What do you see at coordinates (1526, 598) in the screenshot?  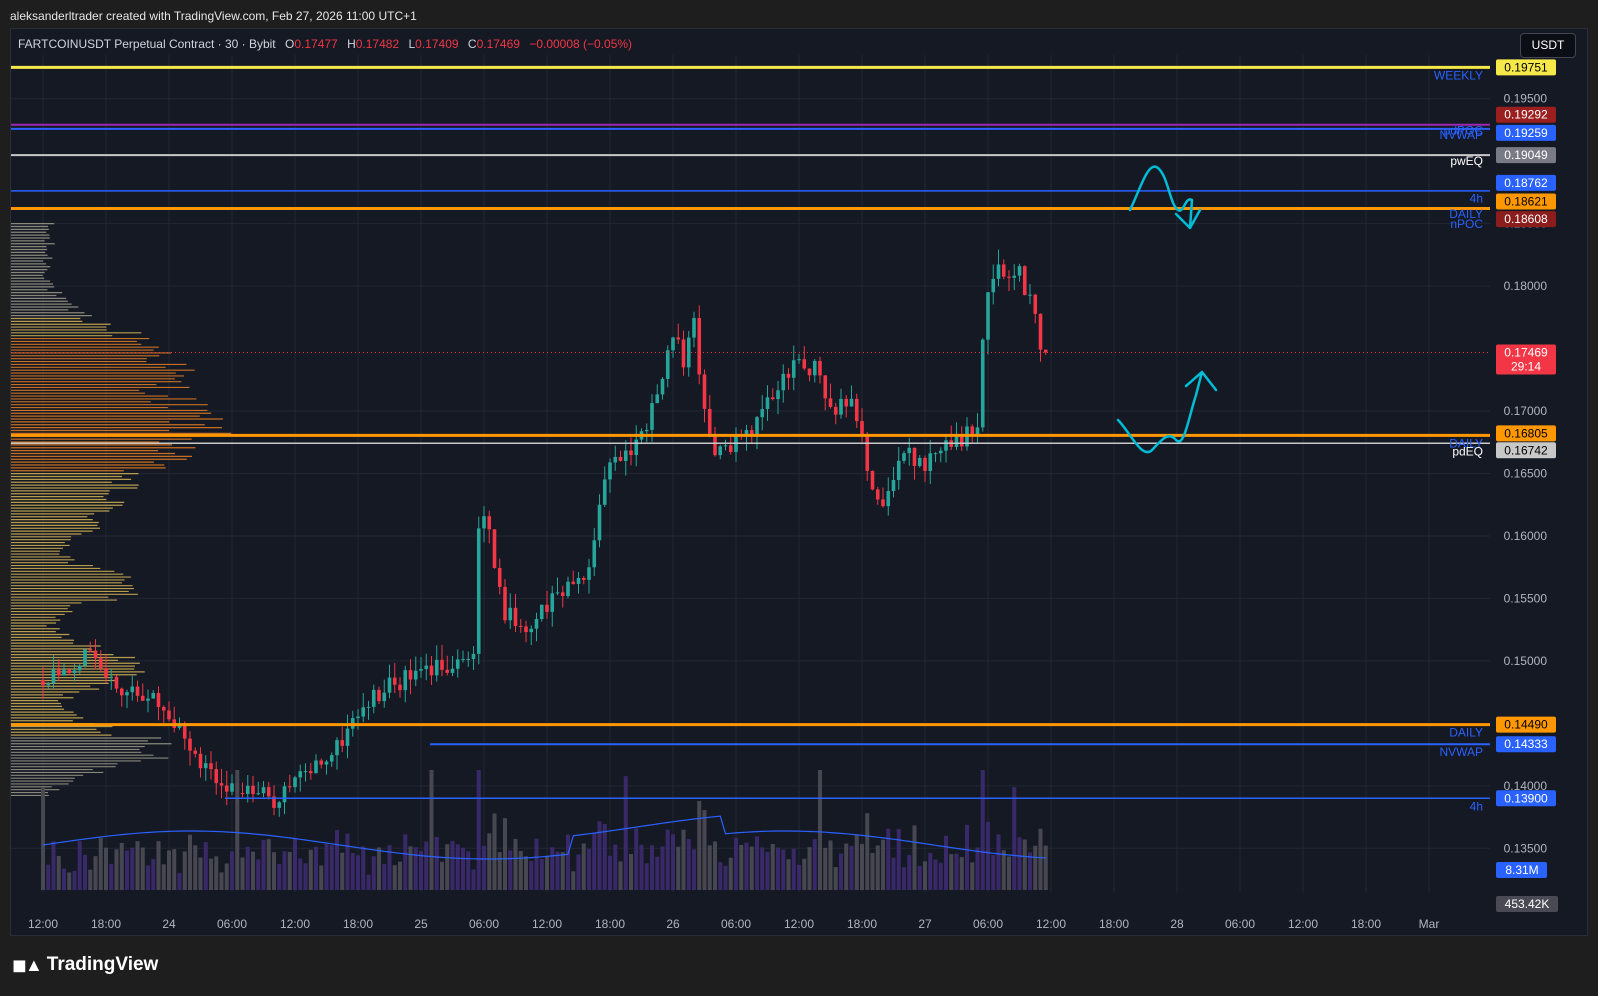 I see `price-tick-label: 0.15500` at bounding box center [1526, 598].